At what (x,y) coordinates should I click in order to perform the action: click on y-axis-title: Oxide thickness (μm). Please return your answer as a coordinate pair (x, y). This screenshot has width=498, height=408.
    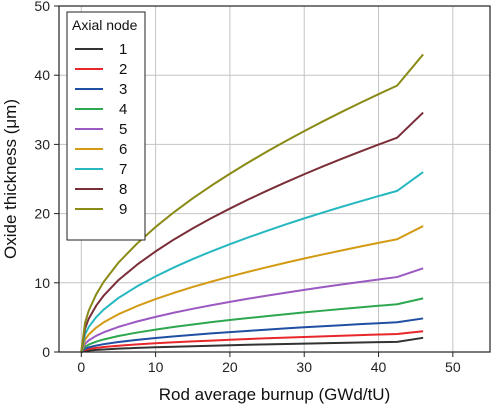
    Looking at the image, I should click on (10, 179).